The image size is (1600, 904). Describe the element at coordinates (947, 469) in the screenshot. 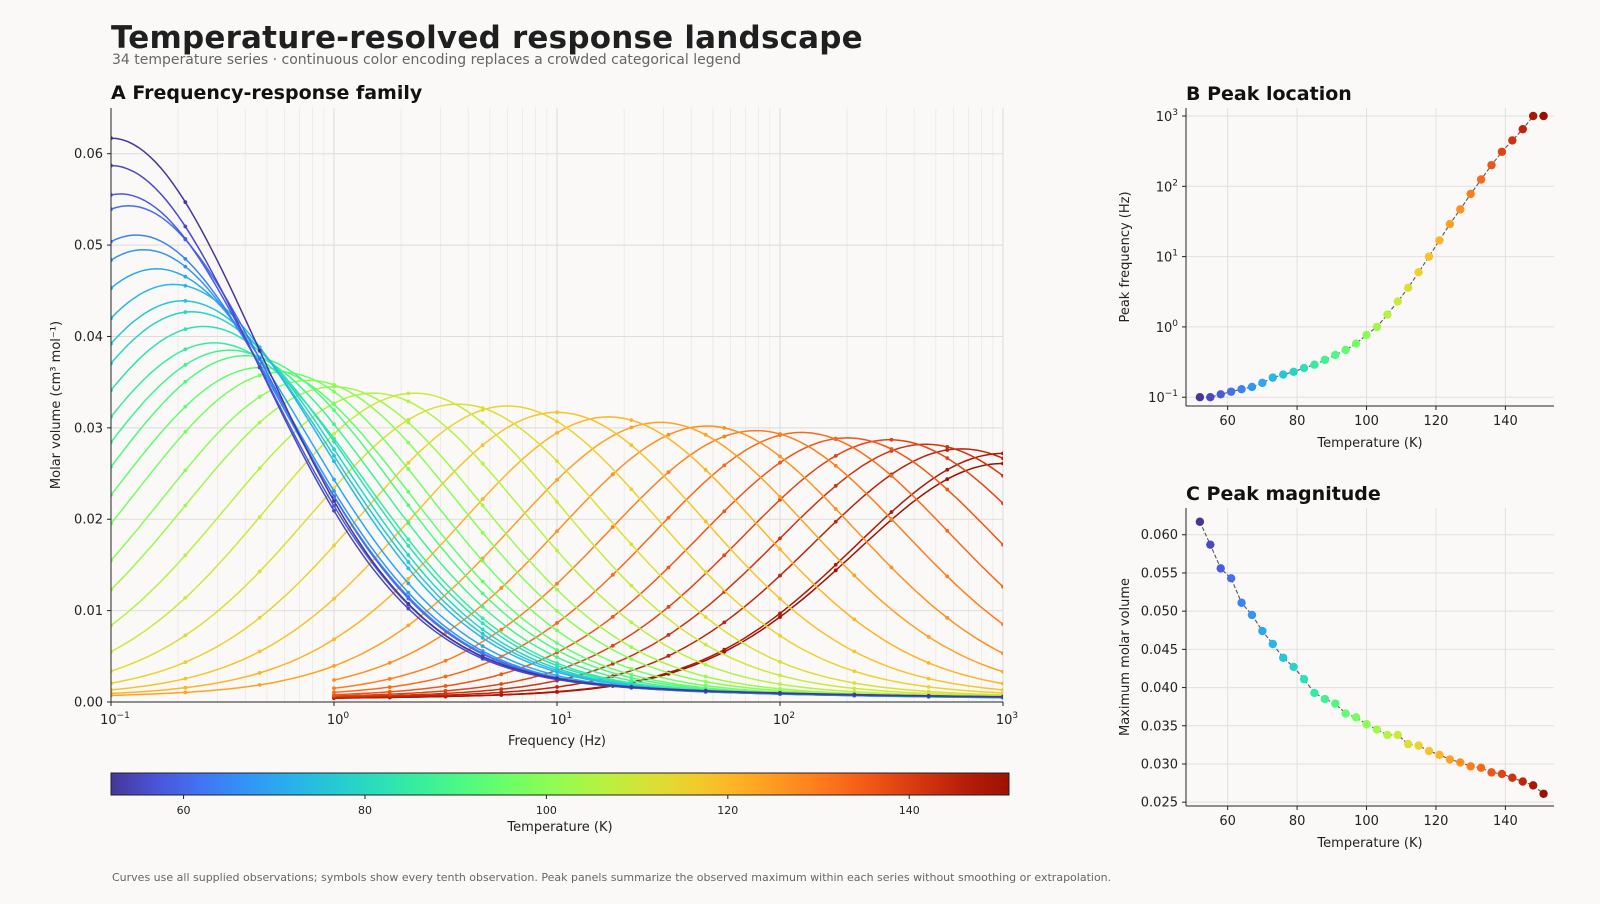

I see `series-marker-T148` at that location.